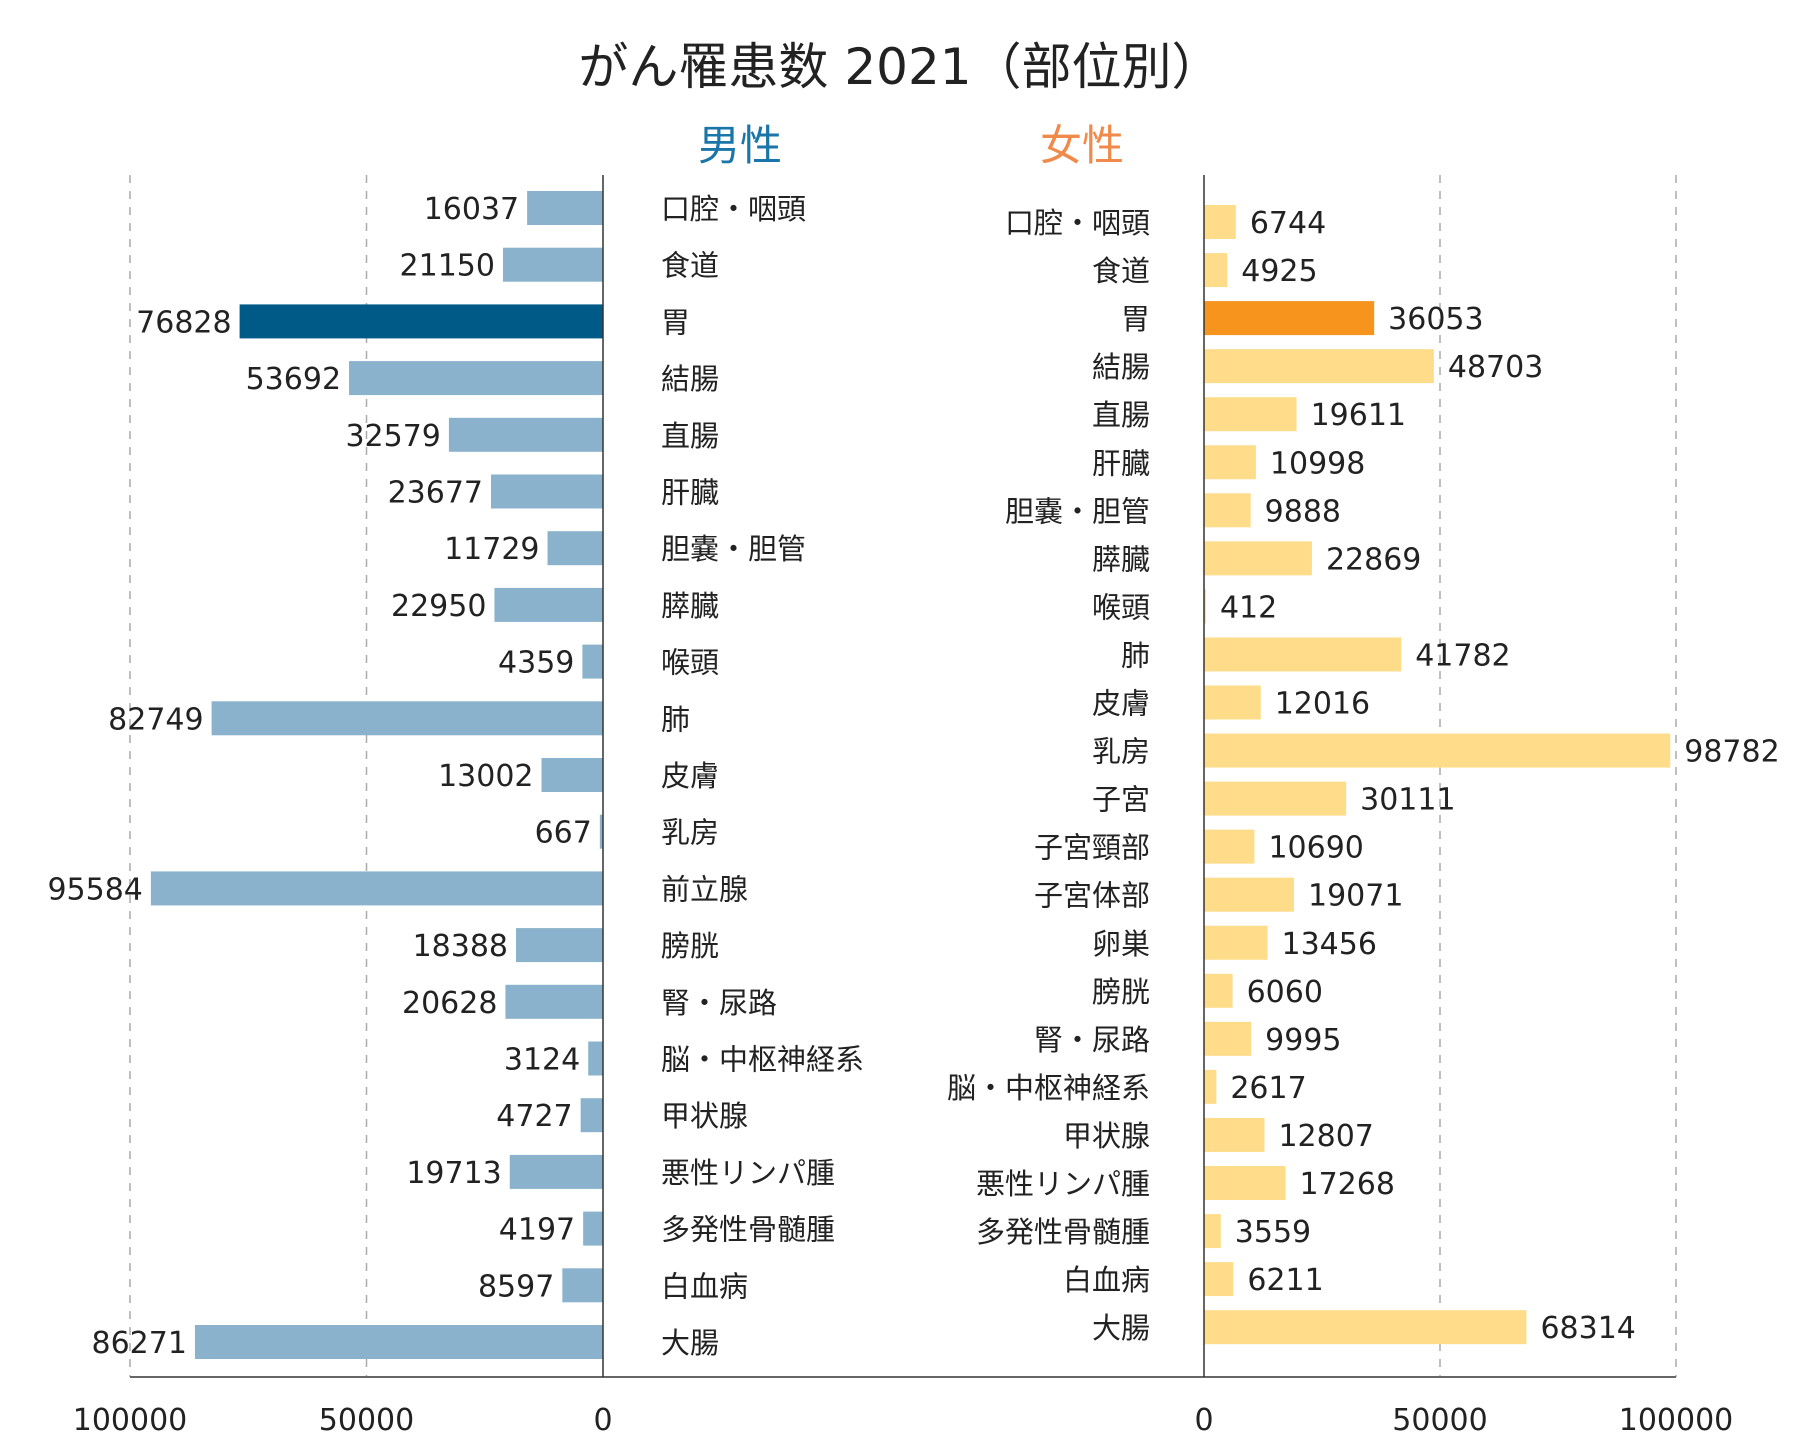 The width and height of the screenshot is (1800, 1440). I want to click on data-label-female: 9888, so click(1303, 511).